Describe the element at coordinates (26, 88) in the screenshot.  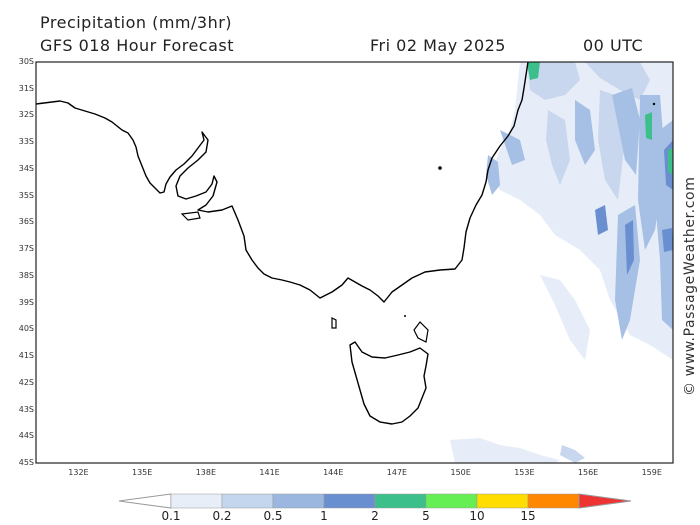
I see `latitude-tick-label: 31S` at that location.